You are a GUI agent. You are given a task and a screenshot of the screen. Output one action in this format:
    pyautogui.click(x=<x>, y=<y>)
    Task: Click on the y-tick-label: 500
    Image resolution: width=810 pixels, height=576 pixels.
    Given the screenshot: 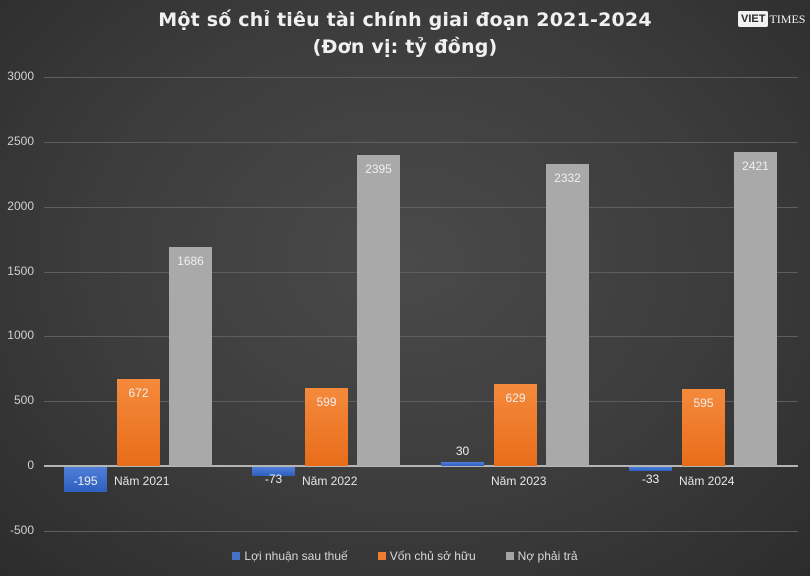 What is the action you would take?
    pyautogui.click(x=23, y=400)
    